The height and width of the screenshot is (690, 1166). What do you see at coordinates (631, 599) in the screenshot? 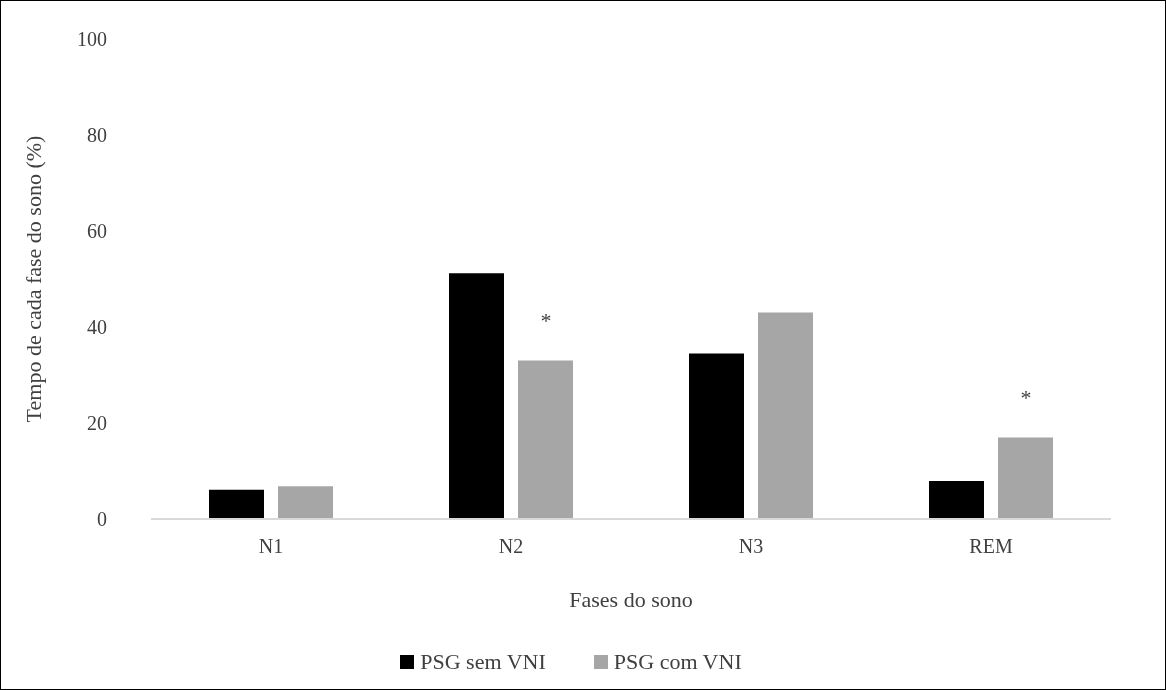
I see `x-axis-title: Fases do sono` at bounding box center [631, 599].